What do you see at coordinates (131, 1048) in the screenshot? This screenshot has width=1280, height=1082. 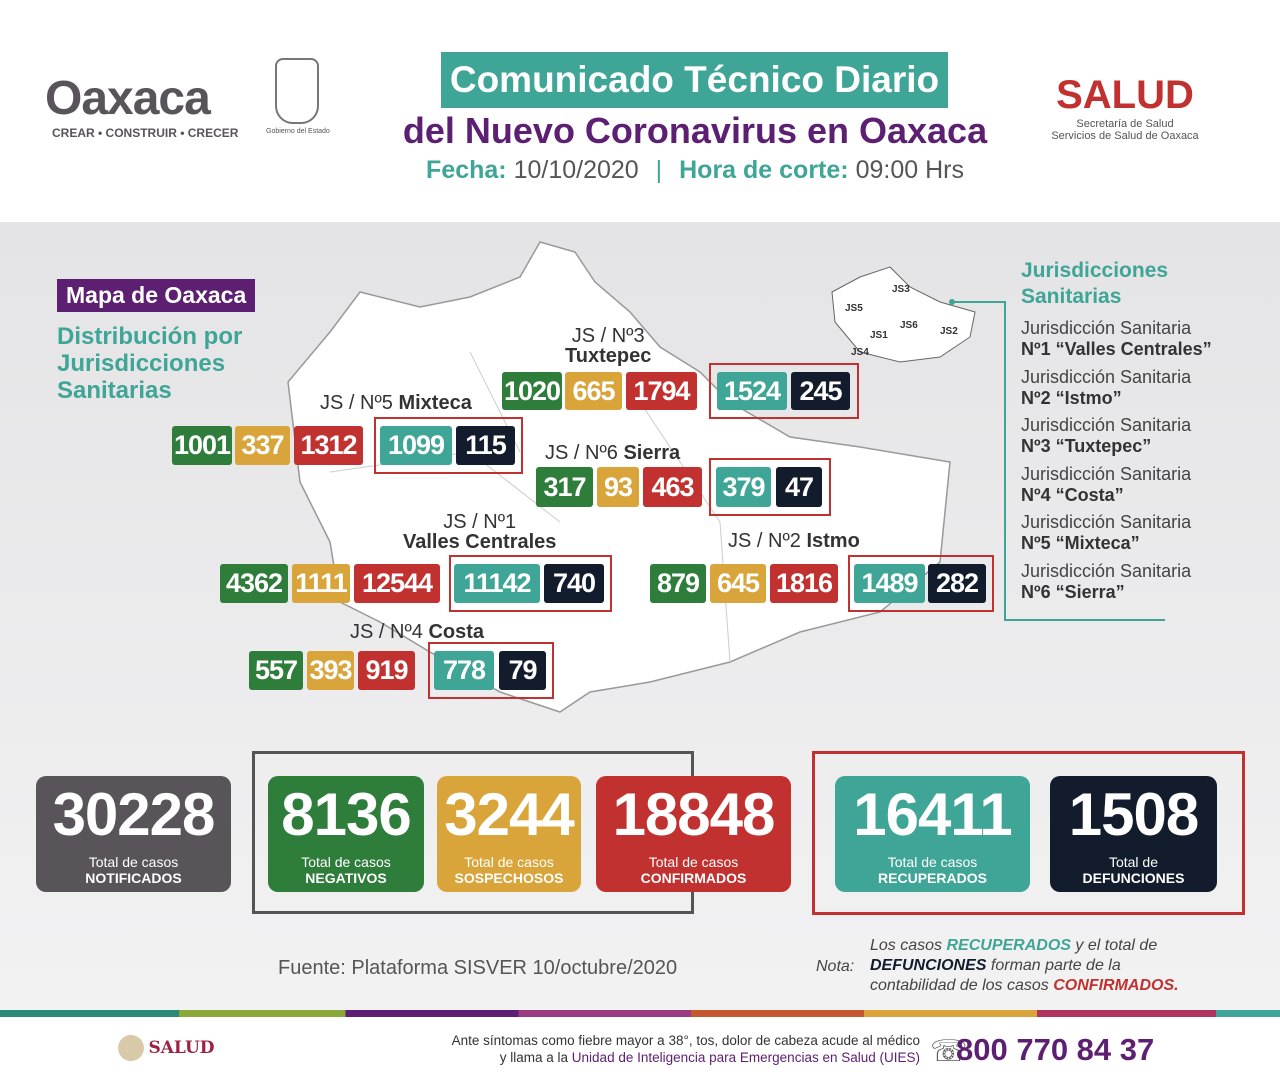 I see `seal-icon` at bounding box center [131, 1048].